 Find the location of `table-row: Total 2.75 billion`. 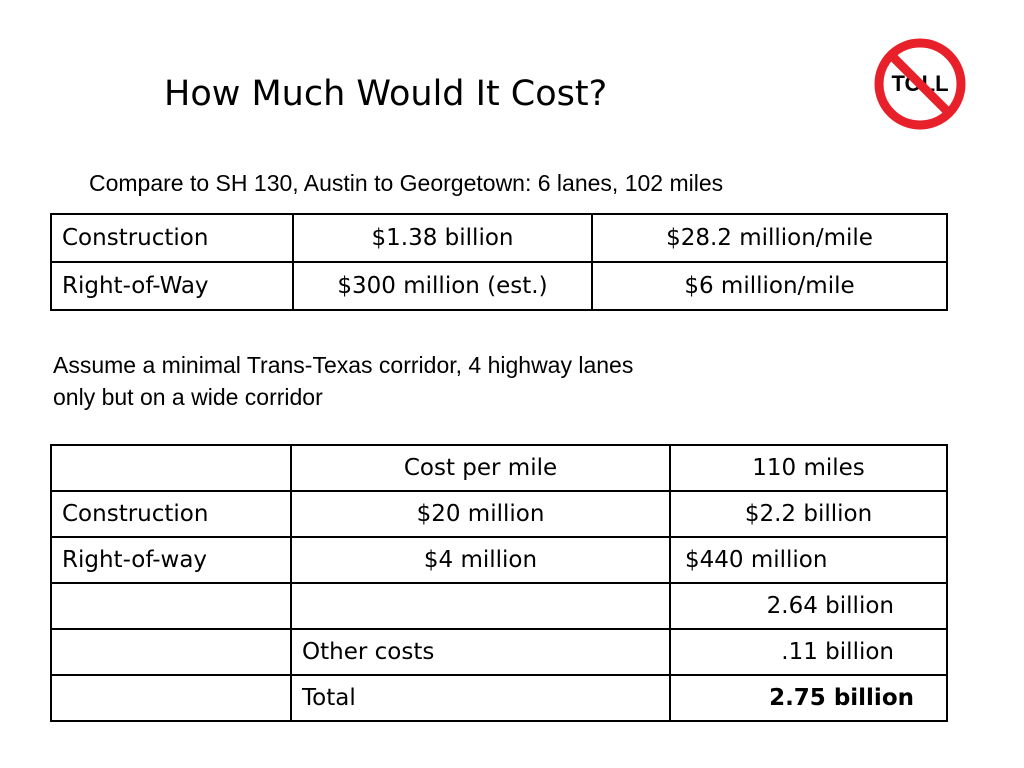

table-row: Total 2.75 billion is located at coordinates (499, 698).